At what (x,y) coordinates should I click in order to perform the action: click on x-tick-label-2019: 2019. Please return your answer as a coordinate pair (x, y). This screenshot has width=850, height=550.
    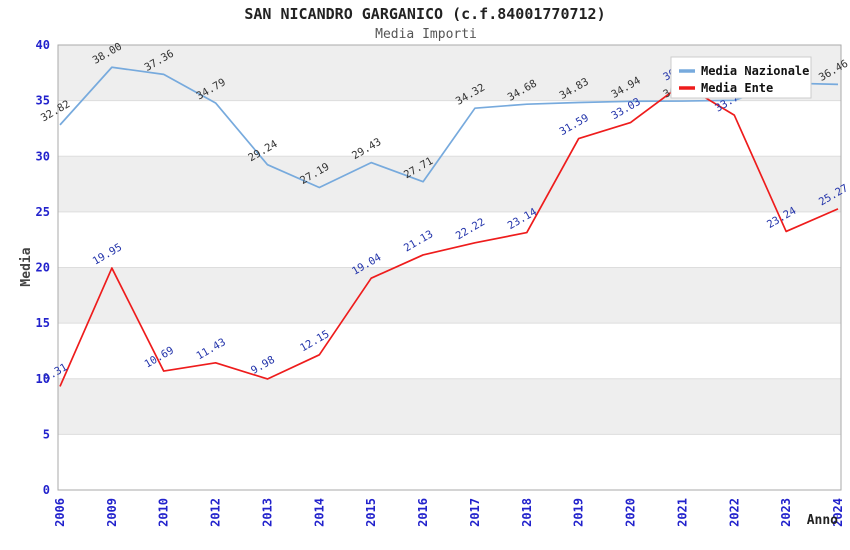
    Looking at the image, I should click on (579, 512).